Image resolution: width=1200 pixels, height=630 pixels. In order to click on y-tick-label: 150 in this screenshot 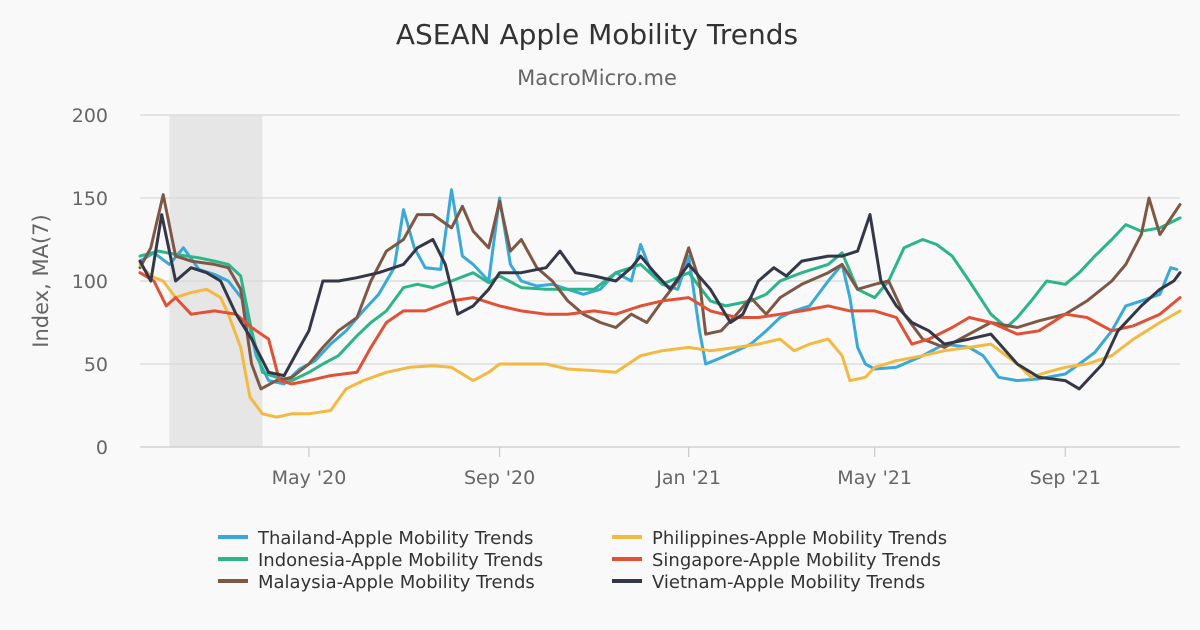, I will do `click(90, 199)`.